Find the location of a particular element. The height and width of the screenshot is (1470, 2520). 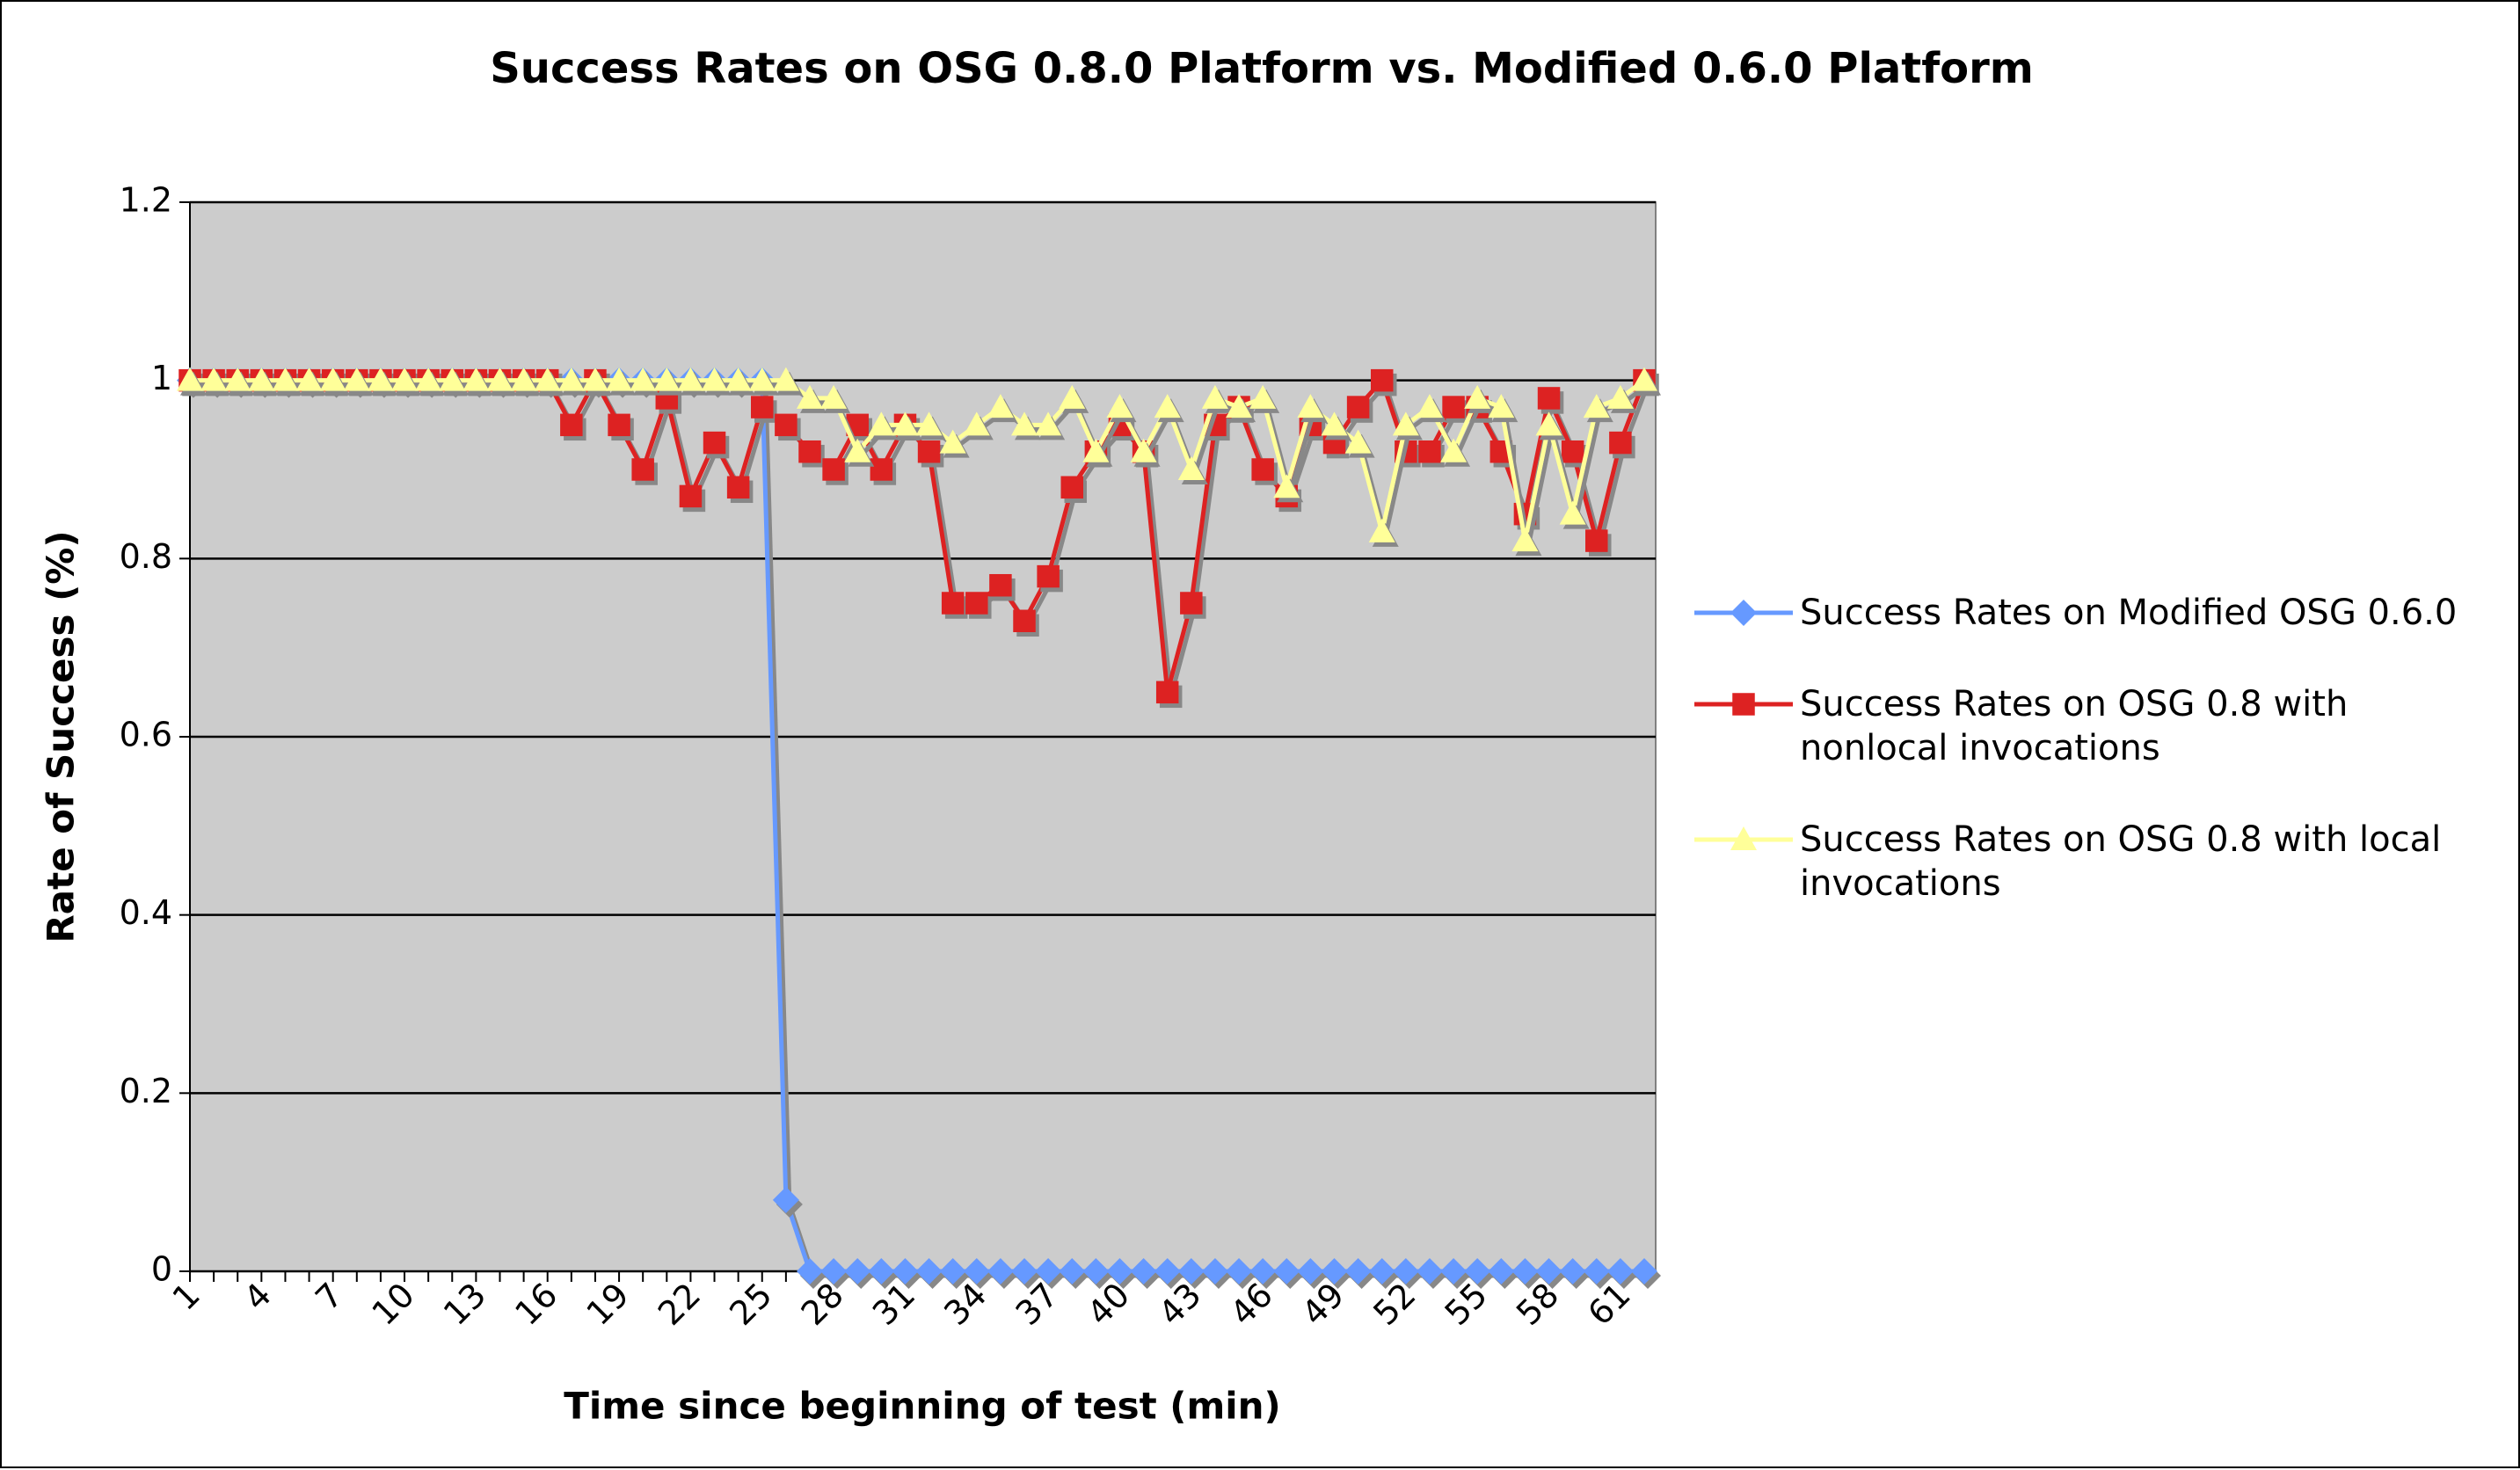

x-tick-label: 4 is located at coordinates (258, 1297).